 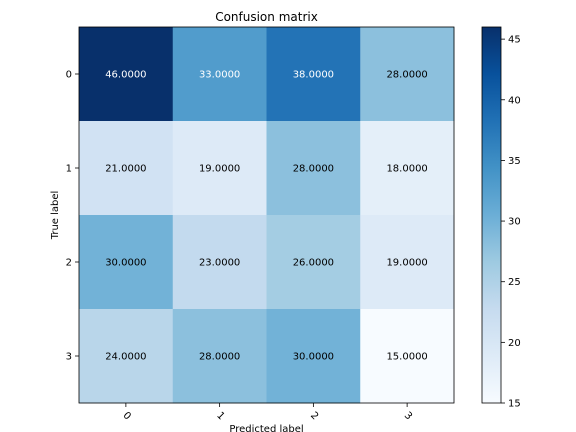 I want to click on y-tick-label: 1, so click(x=69, y=169).